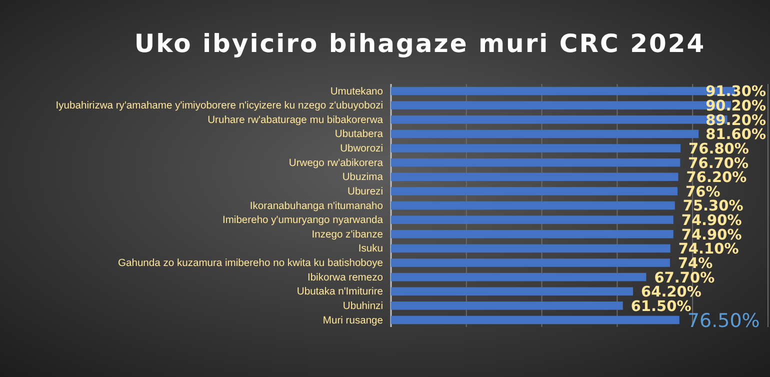 Image resolution: width=770 pixels, height=377 pixels. I want to click on data-label: 89.20%, so click(736, 120).